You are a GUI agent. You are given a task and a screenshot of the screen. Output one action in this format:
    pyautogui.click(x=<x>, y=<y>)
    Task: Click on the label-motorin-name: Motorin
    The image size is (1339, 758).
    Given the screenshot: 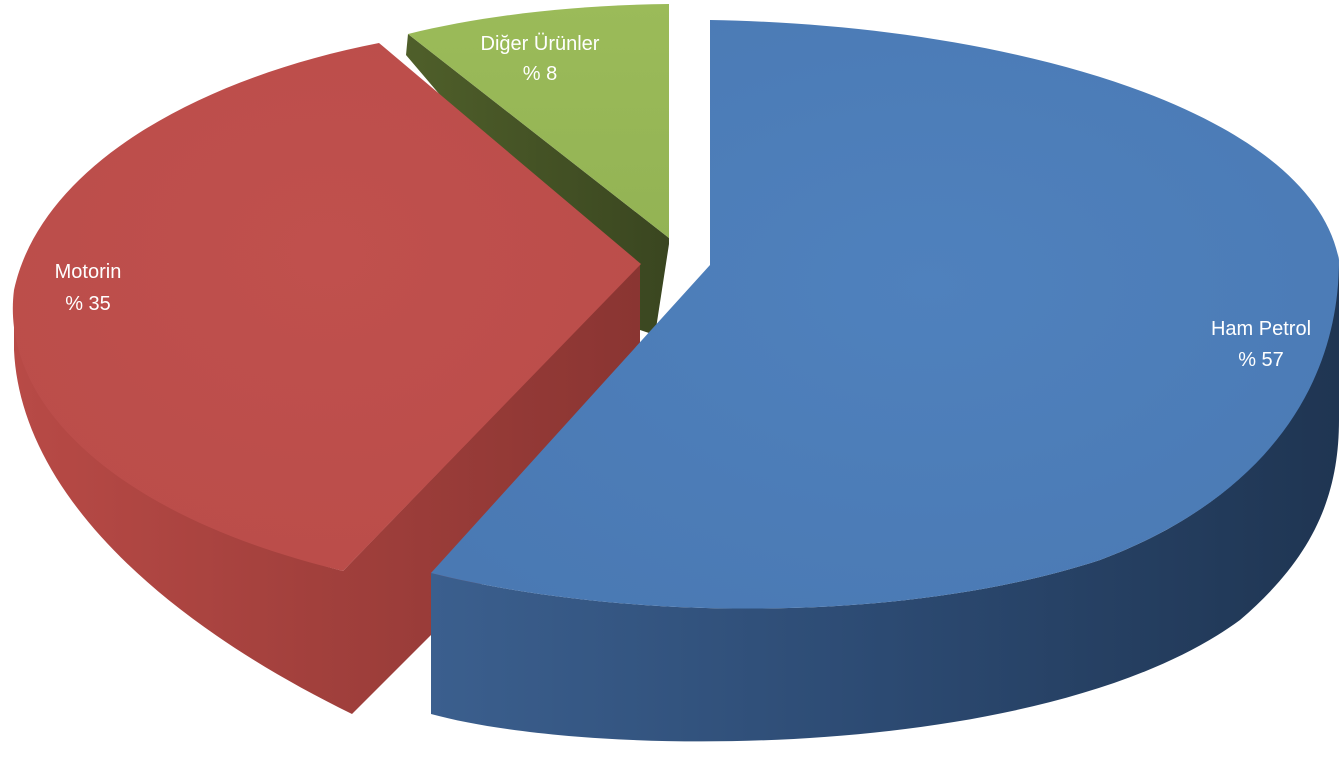 What is the action you would take?
    pyautogui.click(x=88, y=272)
    